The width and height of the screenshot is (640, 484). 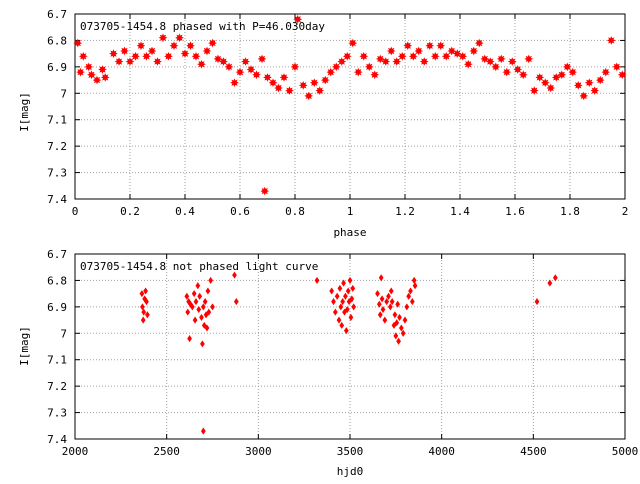 What do you see at coordinates (350, 471) in the screenshot?
I see `x-axis-label: hjd0` at bounding box center [350, 471].